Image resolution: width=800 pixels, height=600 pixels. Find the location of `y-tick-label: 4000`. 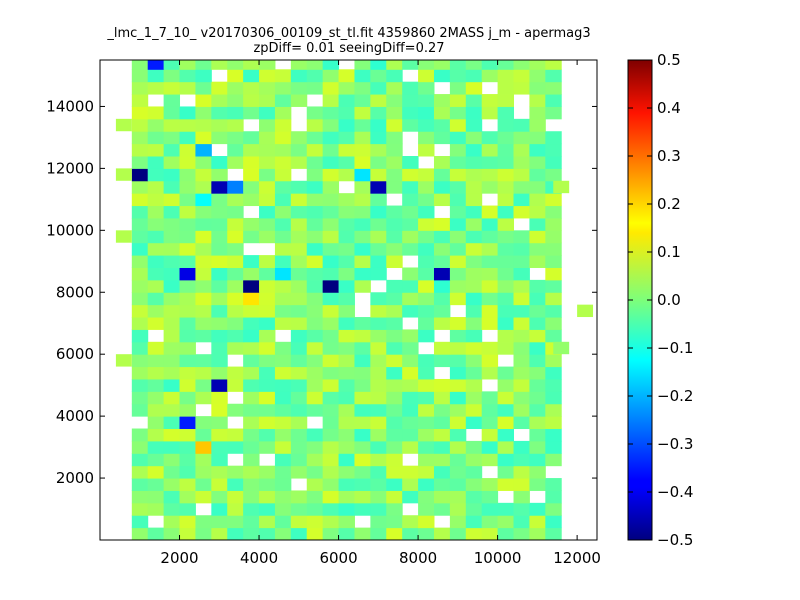

y-tick-label: 4000 is located at coordinates (75, 416).